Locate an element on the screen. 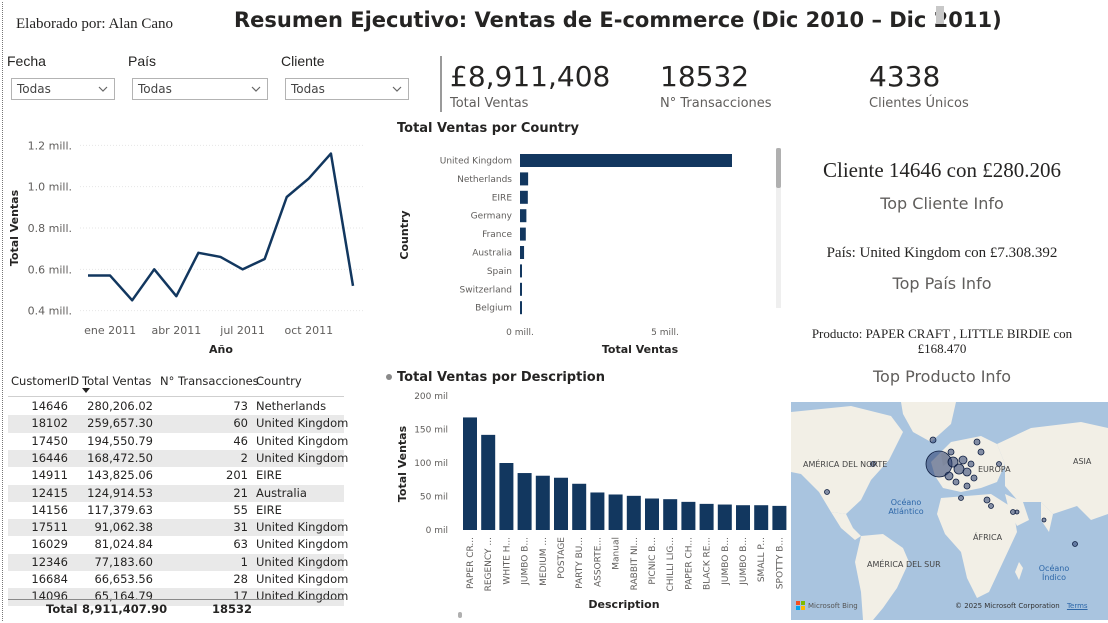 The image size is (1108, 623). table-row: 14156 117,379.63 55 EIRE is located at coordinates (176, 510).